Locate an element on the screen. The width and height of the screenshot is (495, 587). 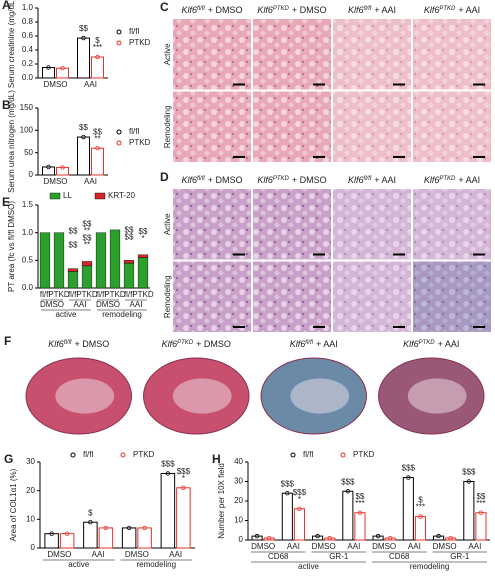
injury-tint is located at coordinates (372, 224).